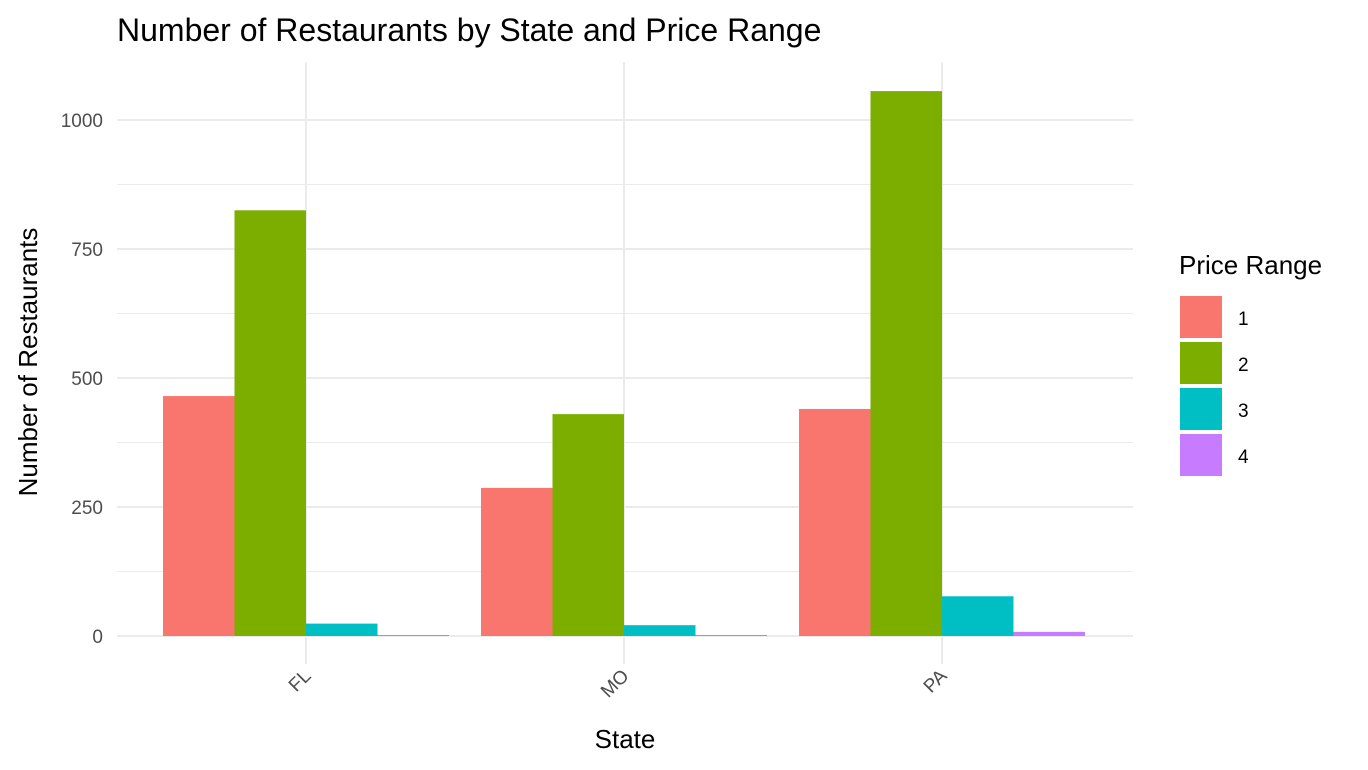 This screenshot has width=1368, height=770. What do you see at coordinates (82, 121) in the screenshot?
I see `y-tick-label: 1000` at bounding box center [82, 121].